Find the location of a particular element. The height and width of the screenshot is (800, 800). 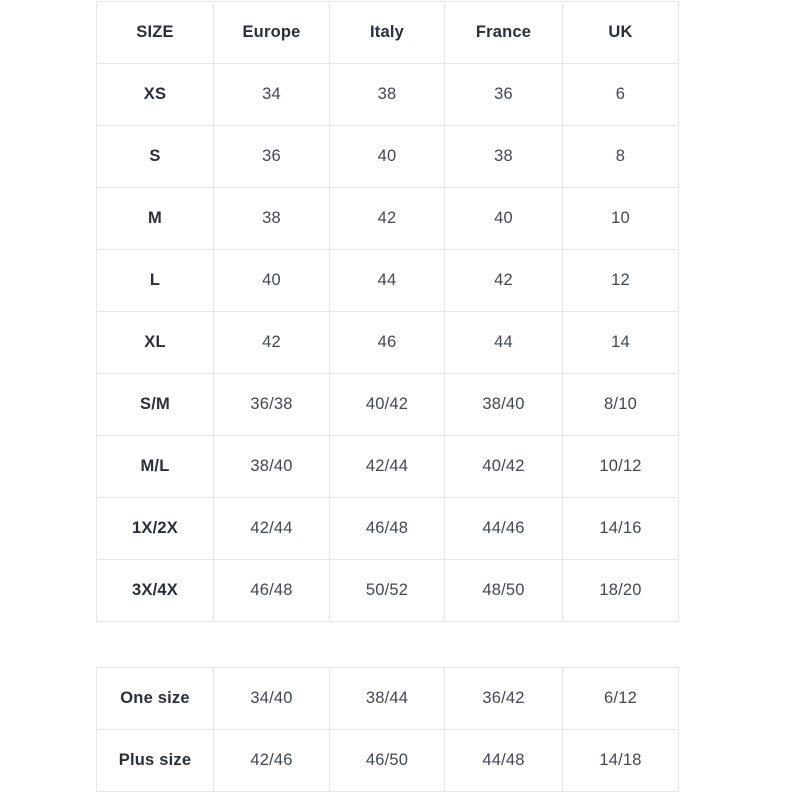

column-header-uk: UK is located at coordinates (620, 32).